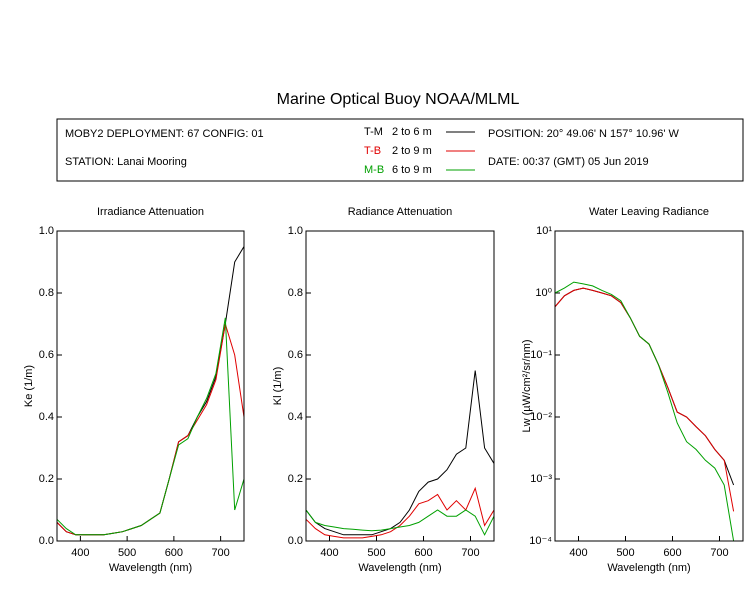  Describe the element at coordinates (412, 170) in the screenshot. I see `legend-depth: 6 to 9 m` at that location.